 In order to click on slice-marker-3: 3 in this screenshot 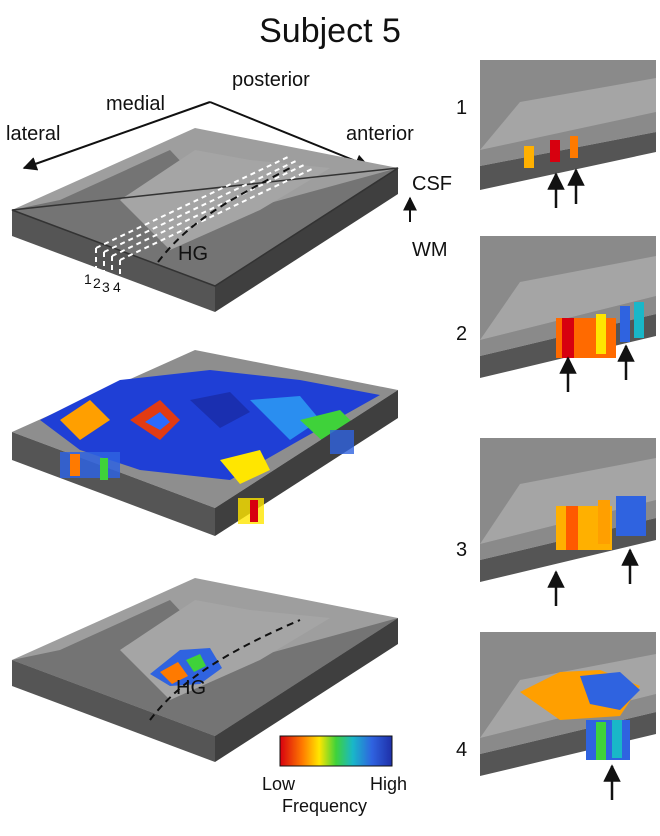, I will do `click(106, 287)`.